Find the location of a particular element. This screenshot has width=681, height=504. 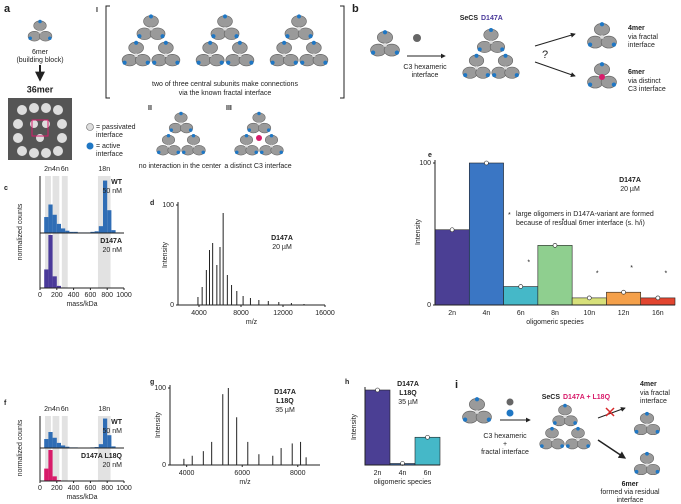

panel-label: d is located at coordinates (152, 203).